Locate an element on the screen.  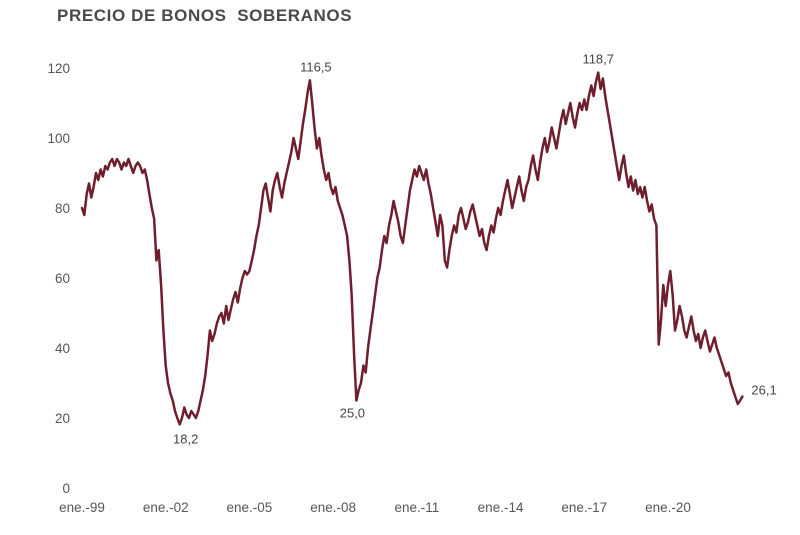
y-axis-tick-label: 60 is located at coordinates (62, 278).